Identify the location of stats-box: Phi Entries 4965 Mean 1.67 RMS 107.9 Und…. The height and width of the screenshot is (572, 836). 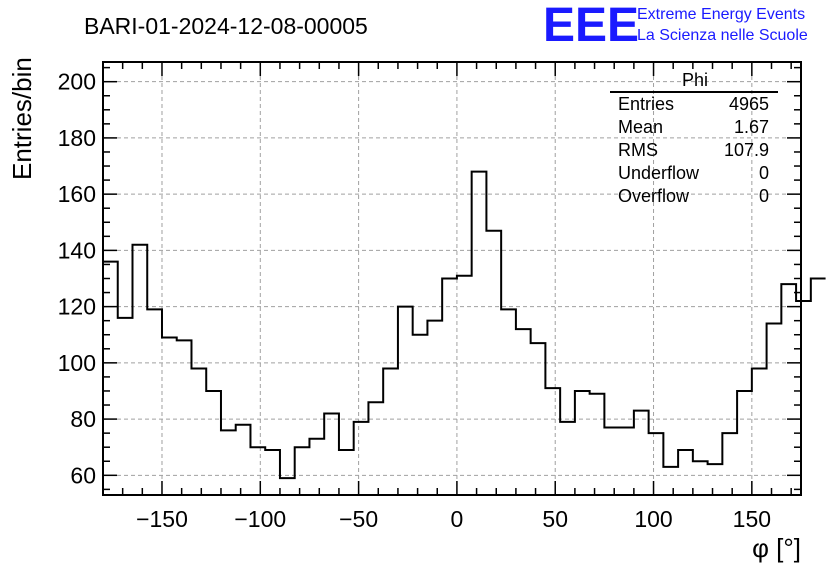
(694, 138).